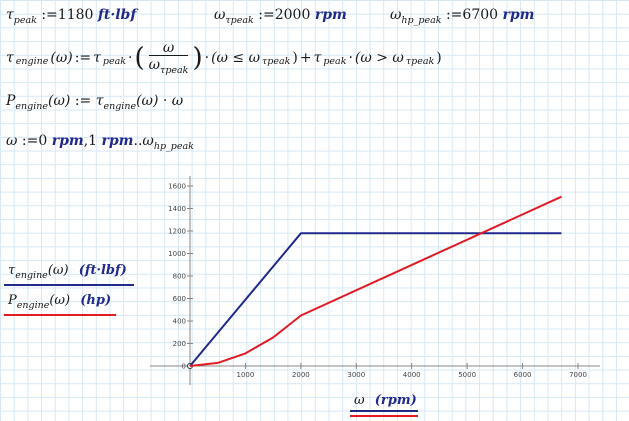  What do you see at coordinates (330, 15) in the screenshot?
I see `omega-tau-peak-unit: rpm` at bounding box center [330, 15].